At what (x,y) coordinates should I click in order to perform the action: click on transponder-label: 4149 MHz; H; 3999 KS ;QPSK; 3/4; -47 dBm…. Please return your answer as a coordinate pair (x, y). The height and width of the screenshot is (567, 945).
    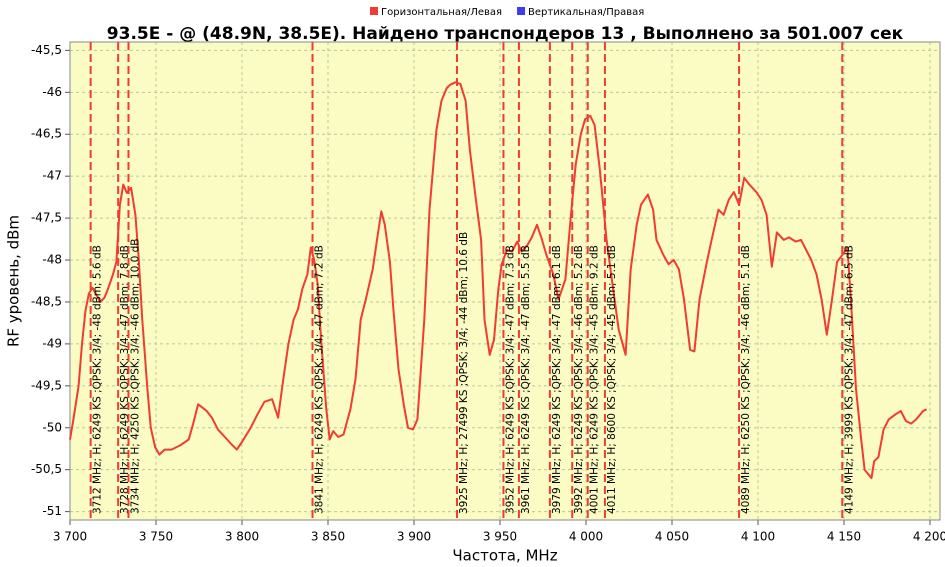
    Looking at the image, I should click on (849, 379).